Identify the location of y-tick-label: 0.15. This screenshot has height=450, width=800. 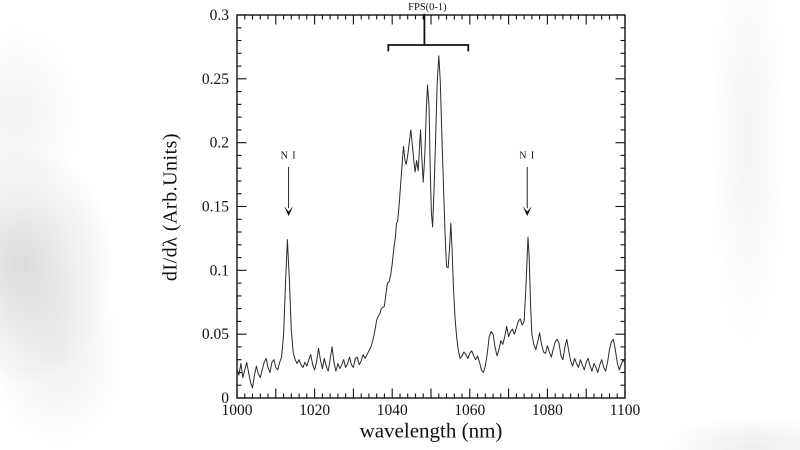
(215, 207).